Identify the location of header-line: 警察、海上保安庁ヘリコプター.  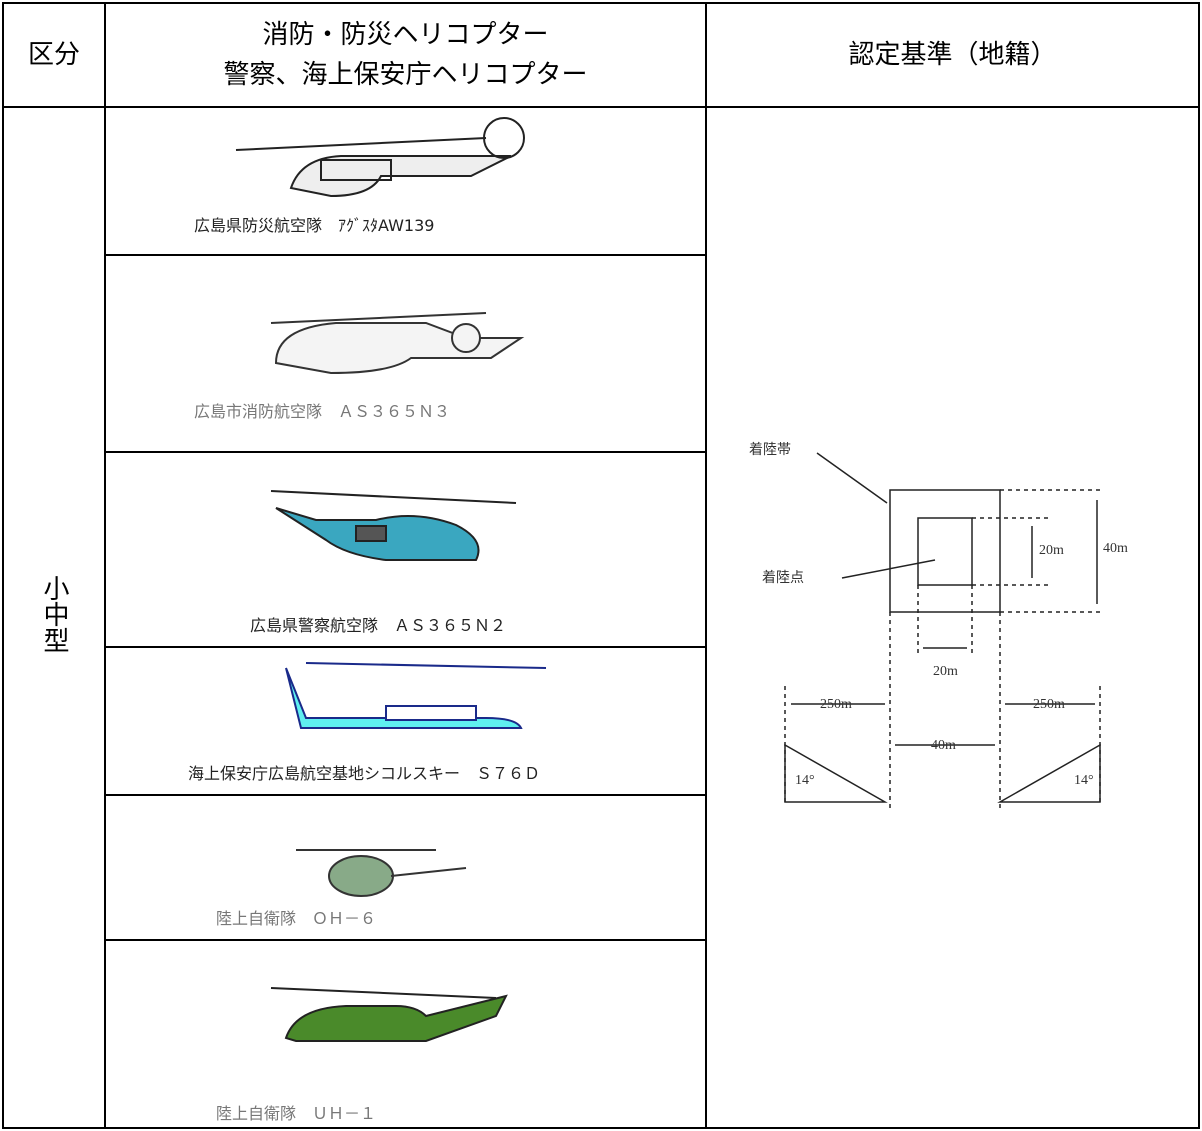
(405, 75).